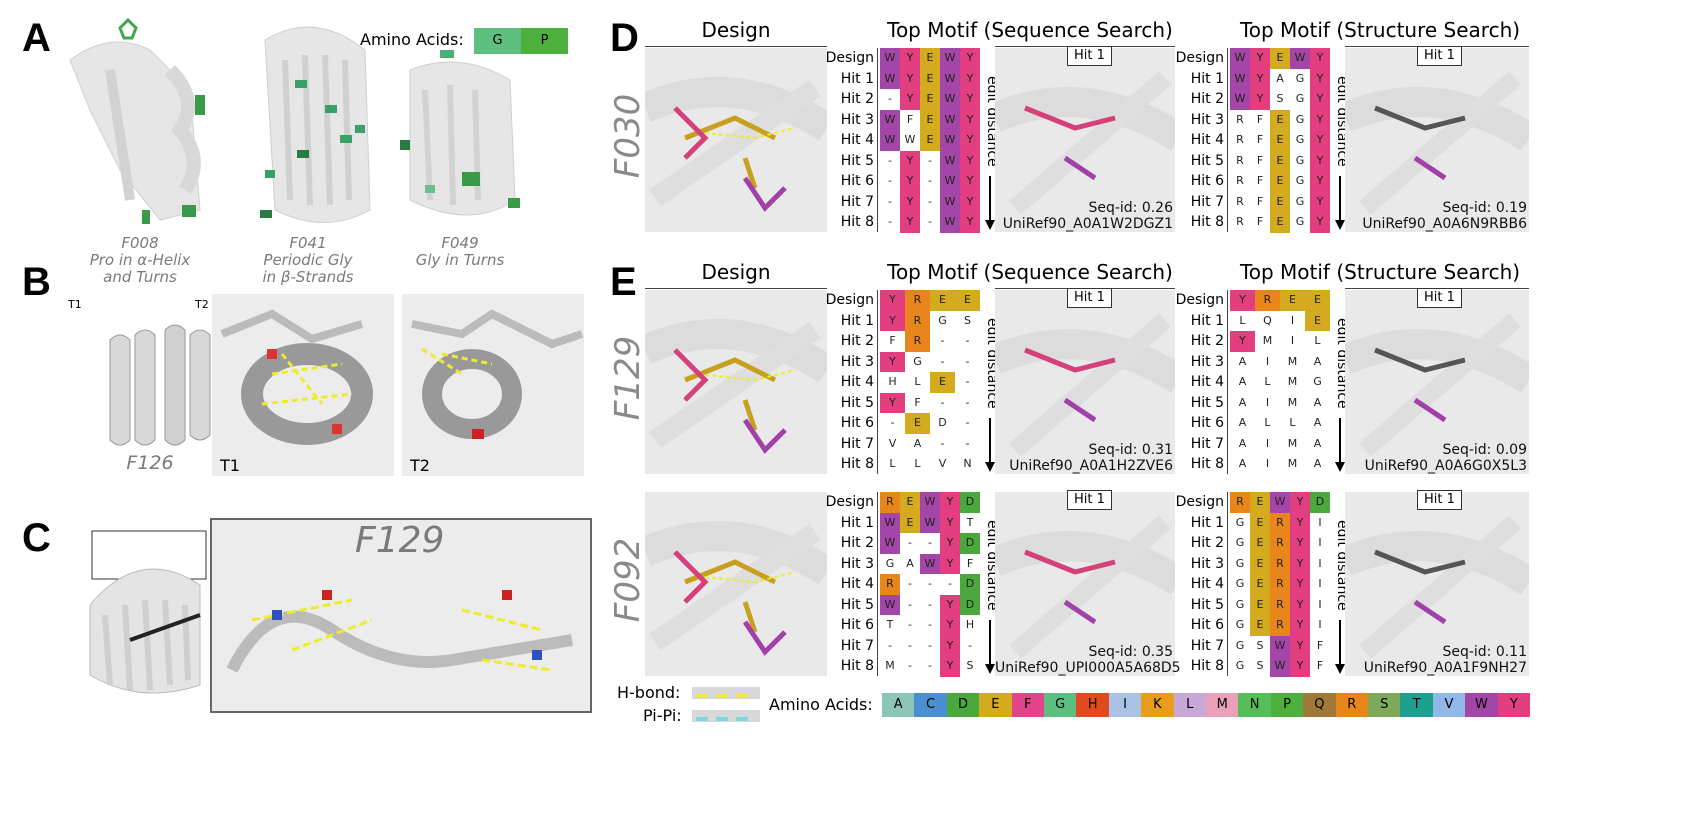 The width and height of the screenshot is (1696, 819). Describe the element at coordinates (1444, 224) in the screenshot. I see `uniref-id: UniRef90_A0A6N9RBB6` at that location.